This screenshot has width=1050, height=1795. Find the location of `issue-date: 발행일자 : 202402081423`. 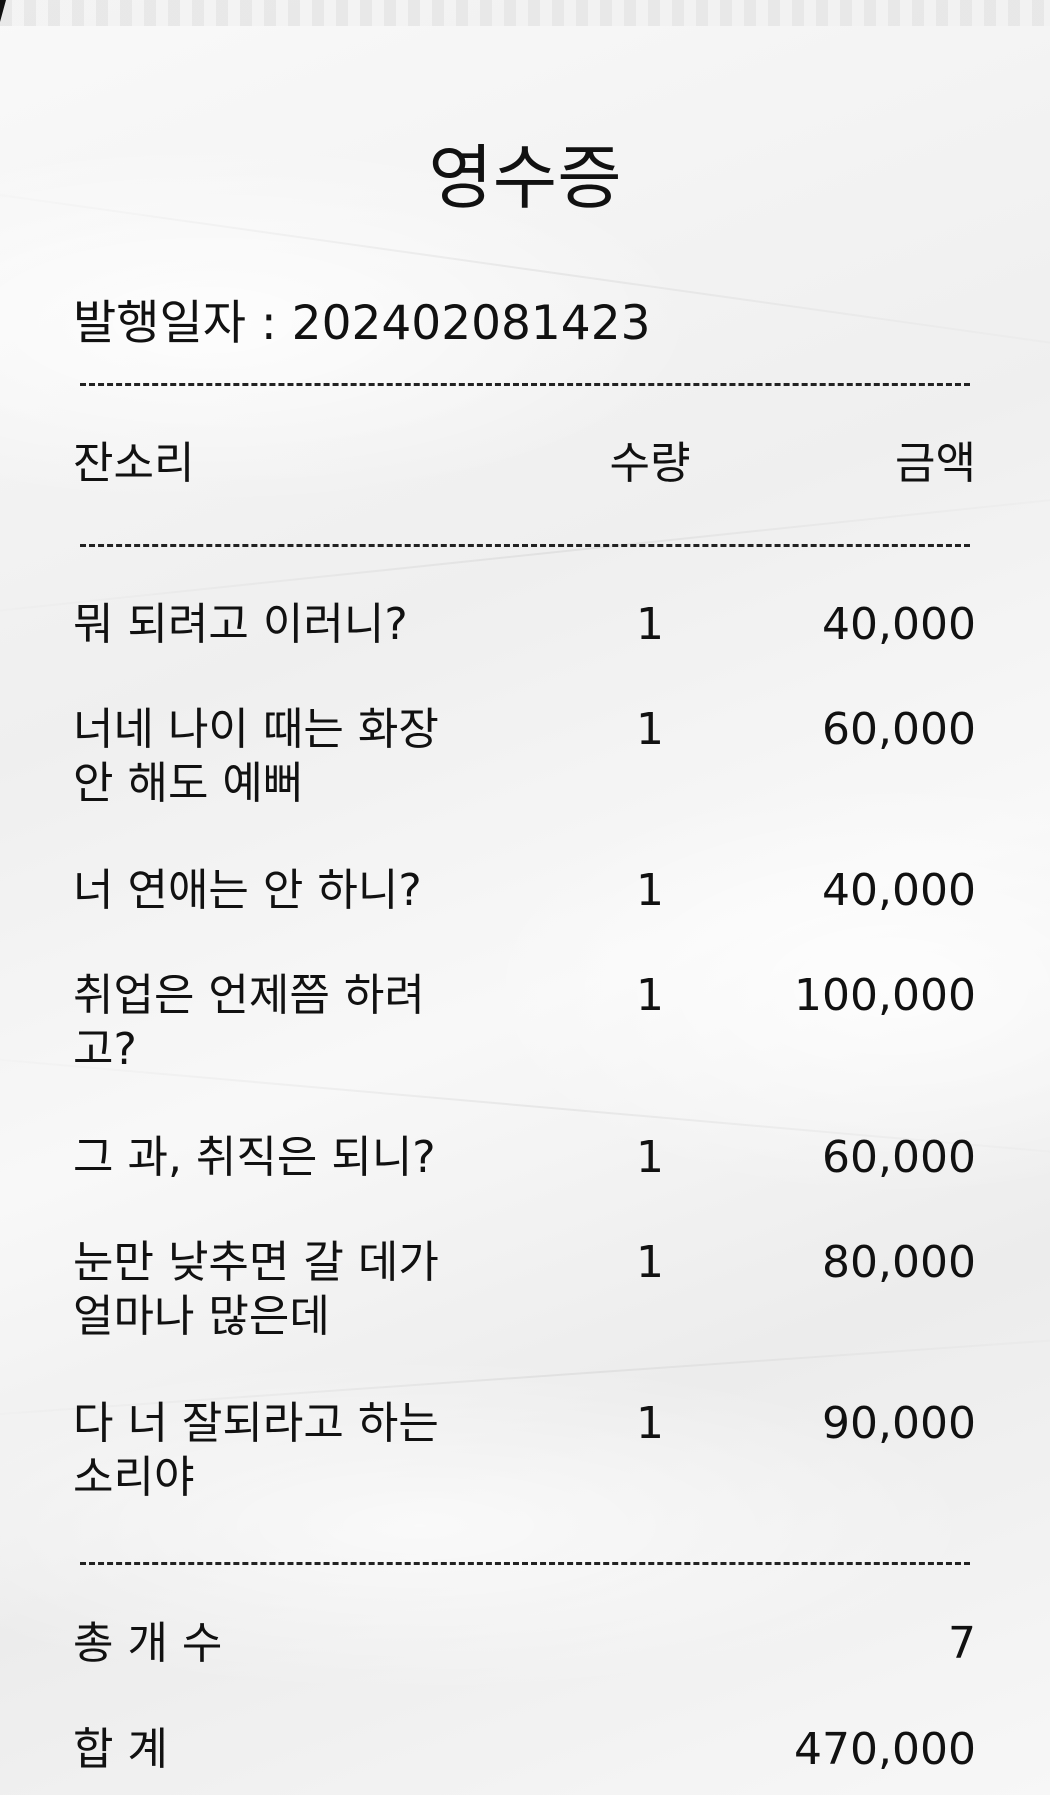

issue-date: 발행일자 : 202402081423 is located at coordinates (362, 323).